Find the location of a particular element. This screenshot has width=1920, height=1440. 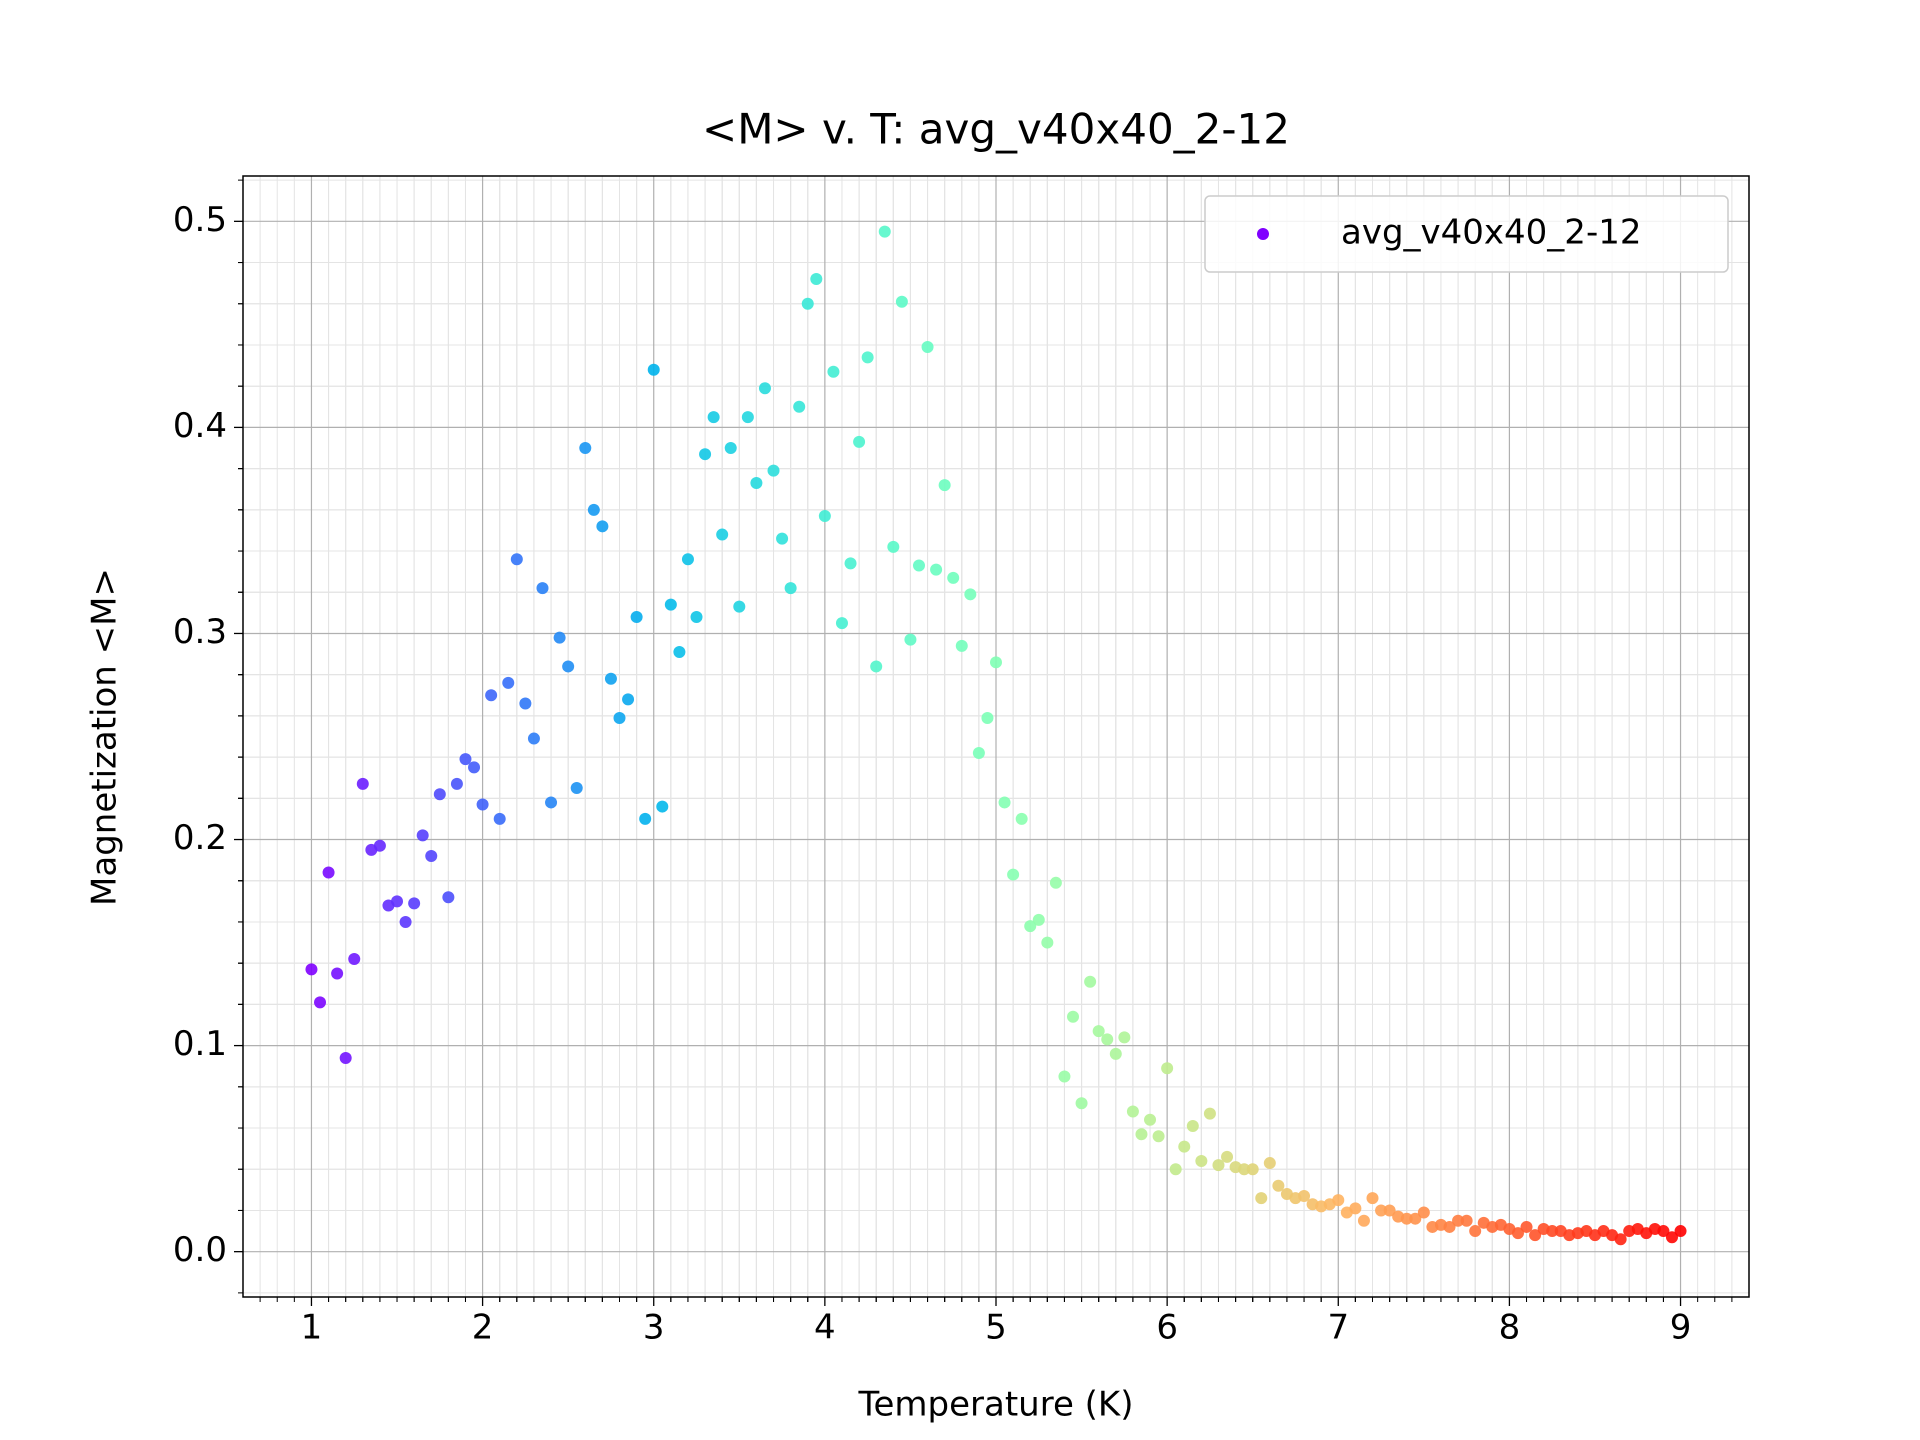

x-tick-label: 2 is located at coordinates (483, 1328).